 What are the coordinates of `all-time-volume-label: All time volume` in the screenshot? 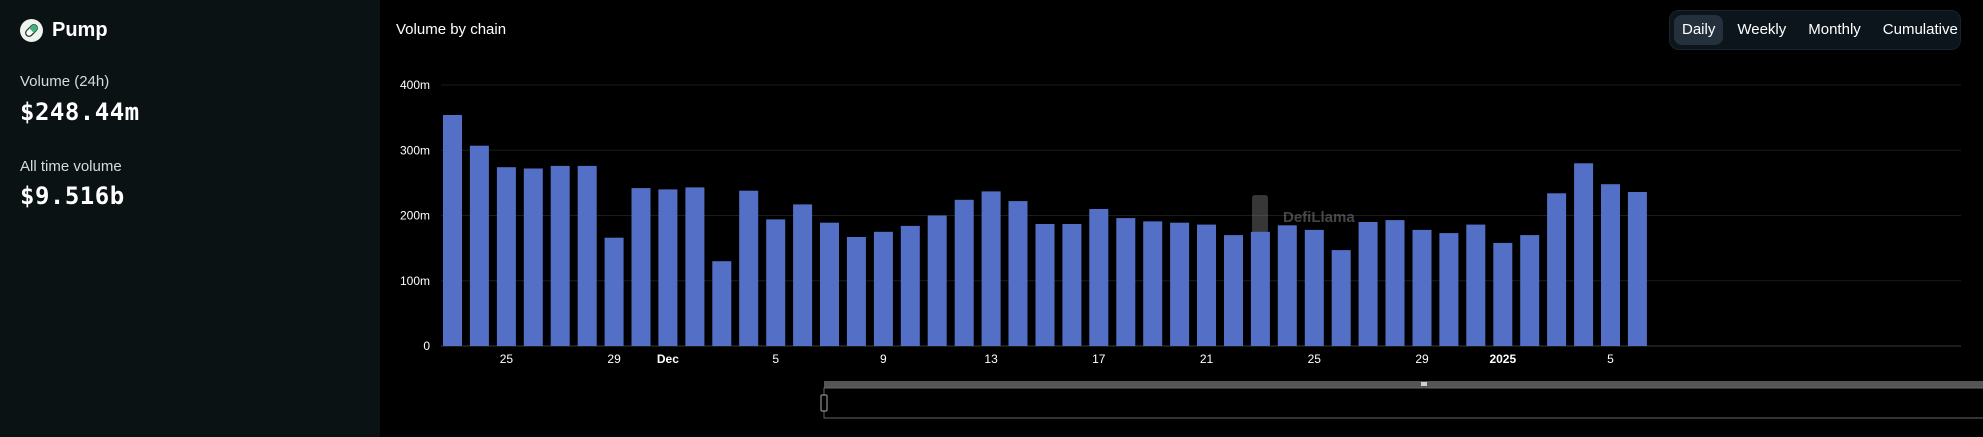 It's located at (71, 166).